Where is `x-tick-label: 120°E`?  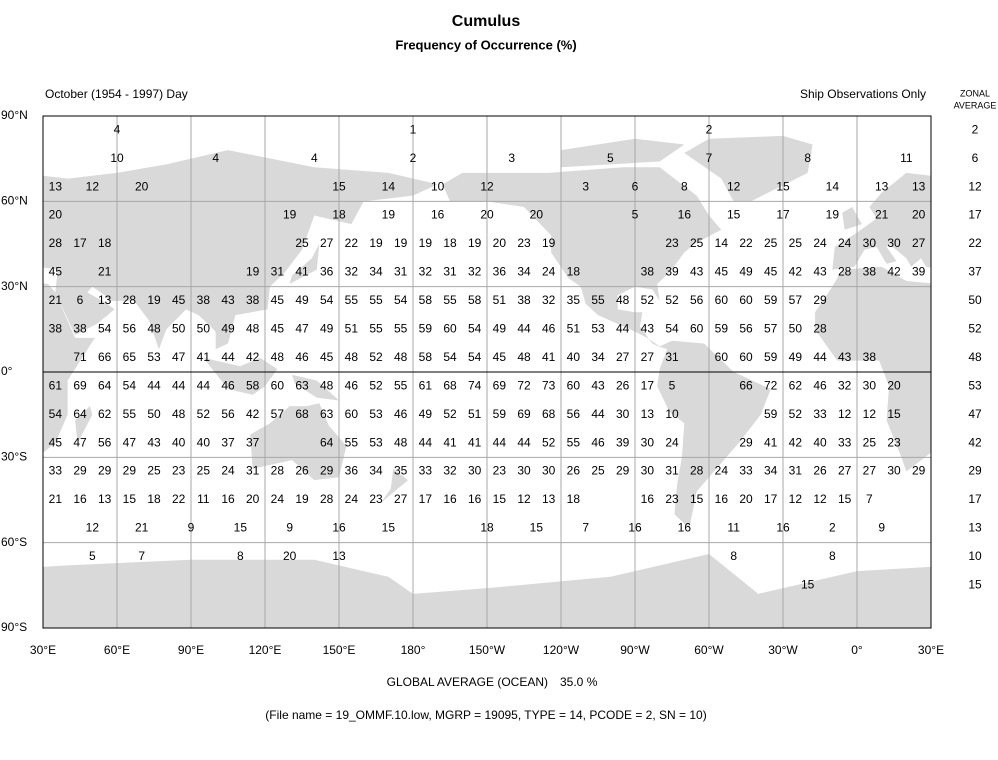
x-tick-label: 120°E is located at coordinates (265, 650).